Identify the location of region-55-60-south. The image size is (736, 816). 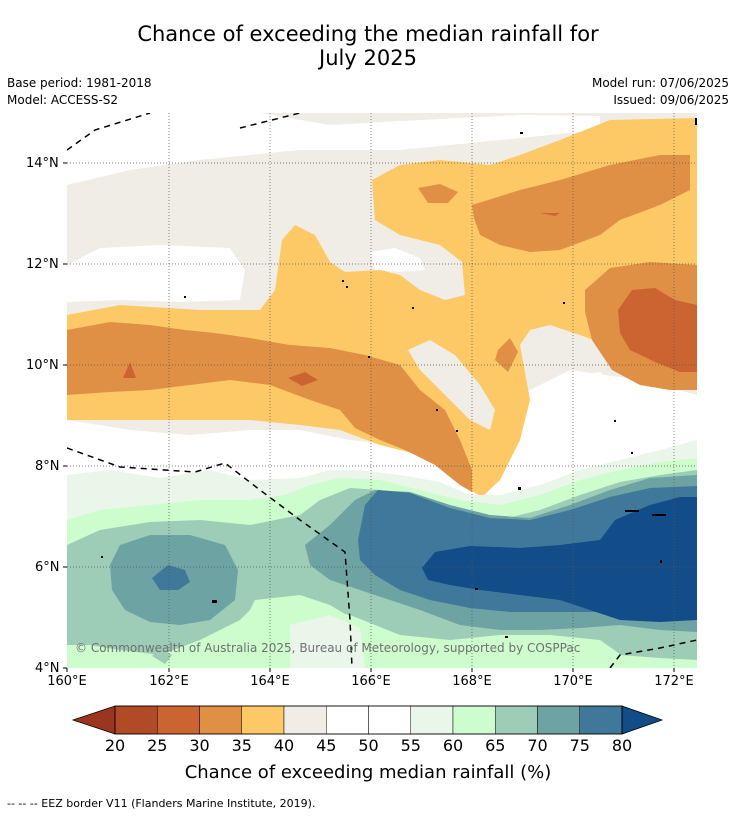
(327, 641).